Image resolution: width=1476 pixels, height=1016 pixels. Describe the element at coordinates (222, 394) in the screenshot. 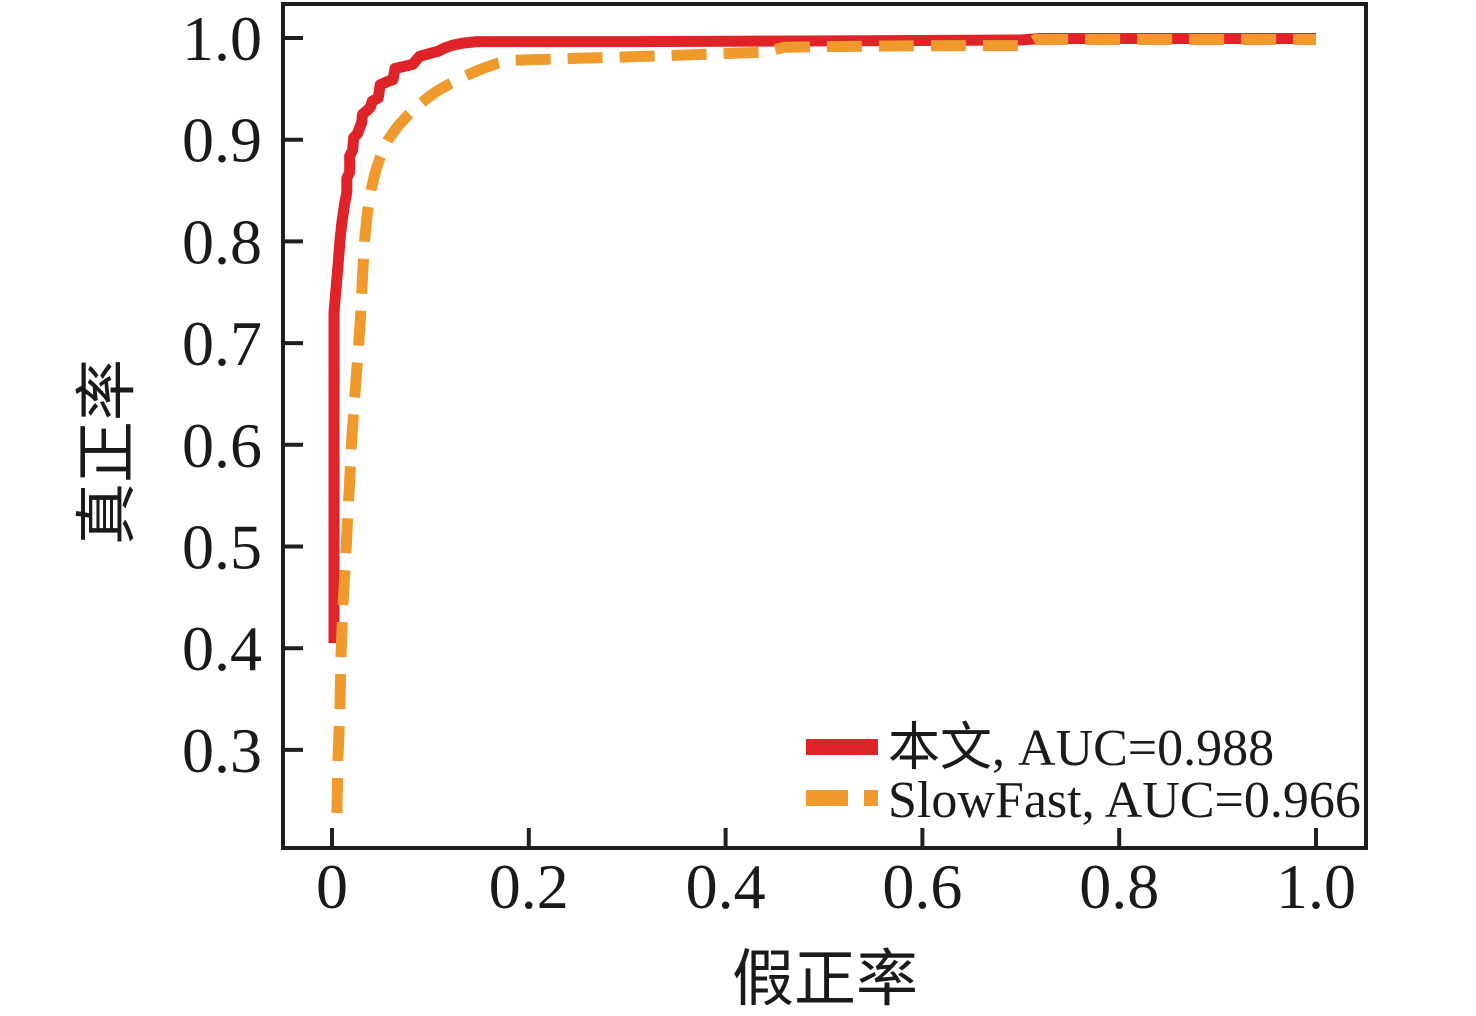

I see `y-axis-tick-labels: 1.0 0.9 0.8 0.7 0.6 0.5 0.4 0.3` at that location.